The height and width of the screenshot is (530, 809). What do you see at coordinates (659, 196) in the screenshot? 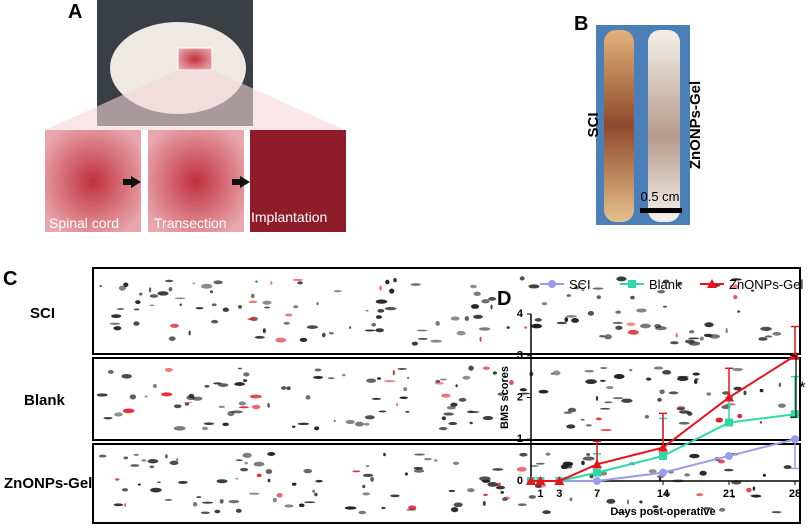
I see `scale-bar-label: 0.5 cm` at bounding box center [659, 196].